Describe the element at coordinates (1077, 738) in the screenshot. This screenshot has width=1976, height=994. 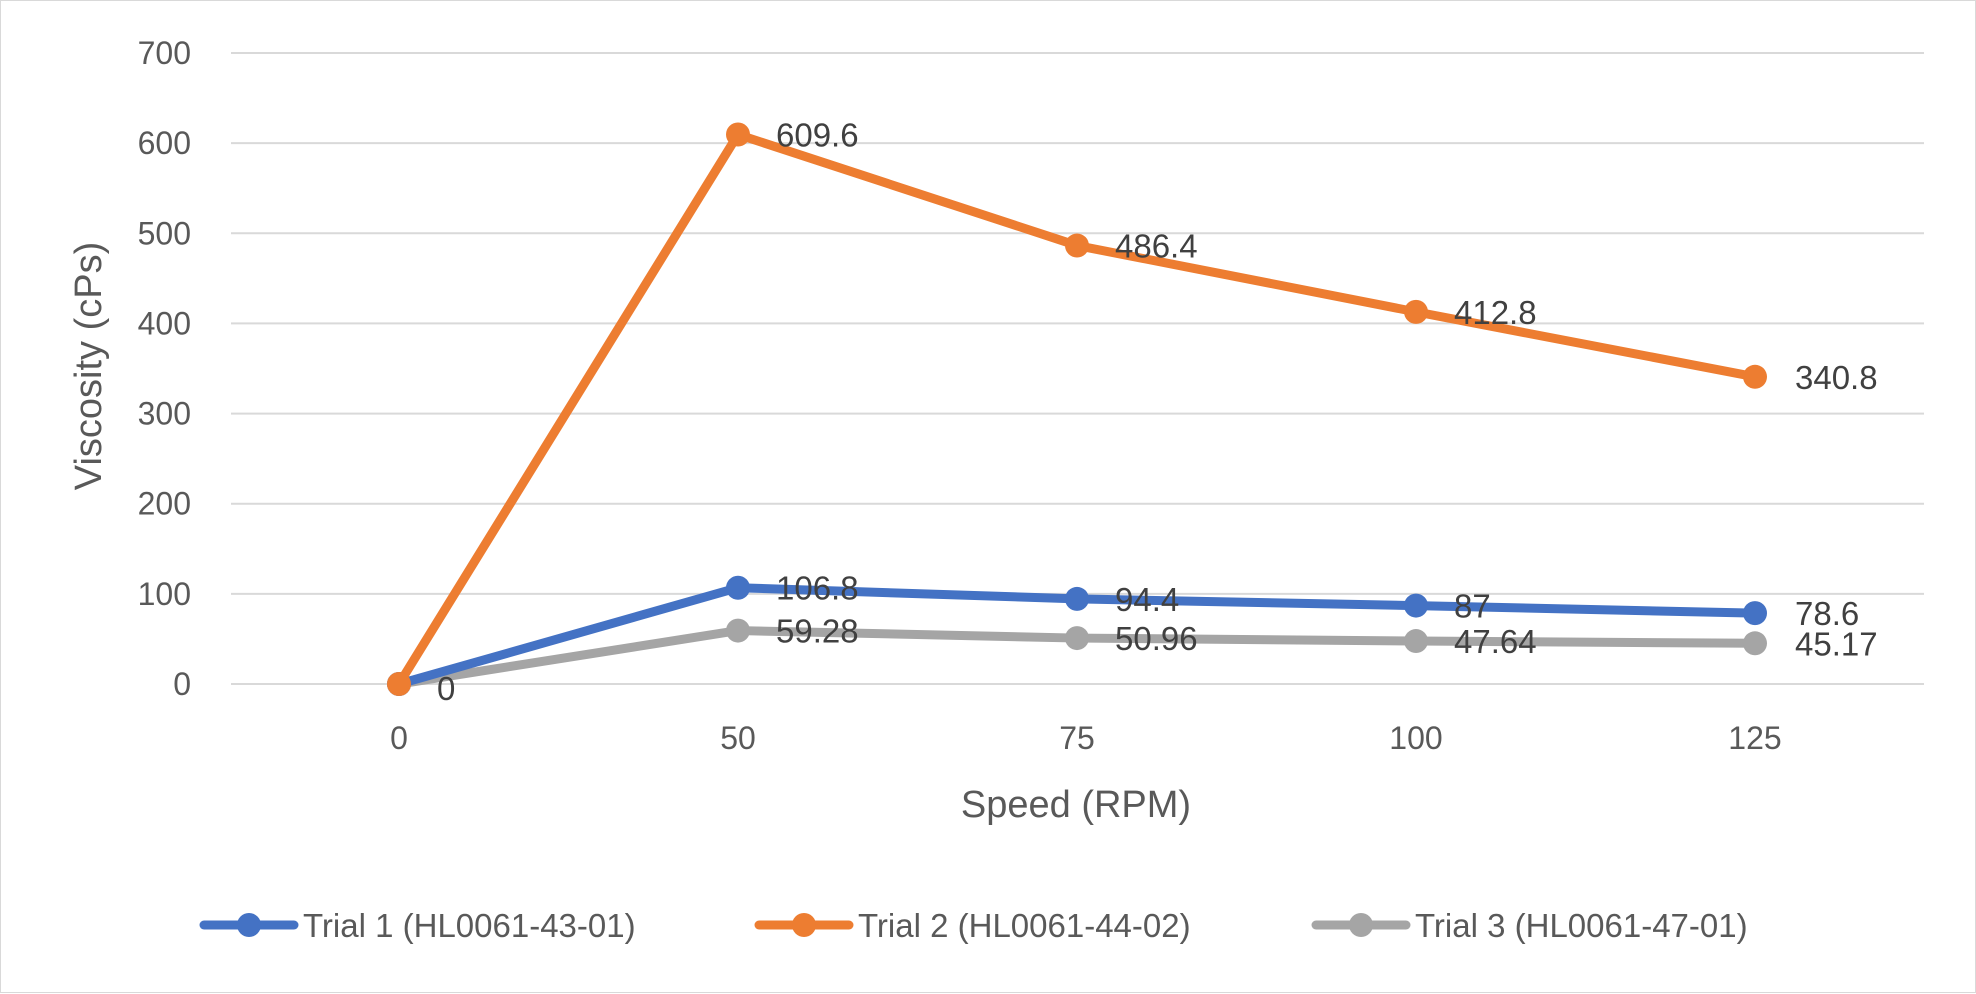
I see `x-tick-label: 75` at that location.